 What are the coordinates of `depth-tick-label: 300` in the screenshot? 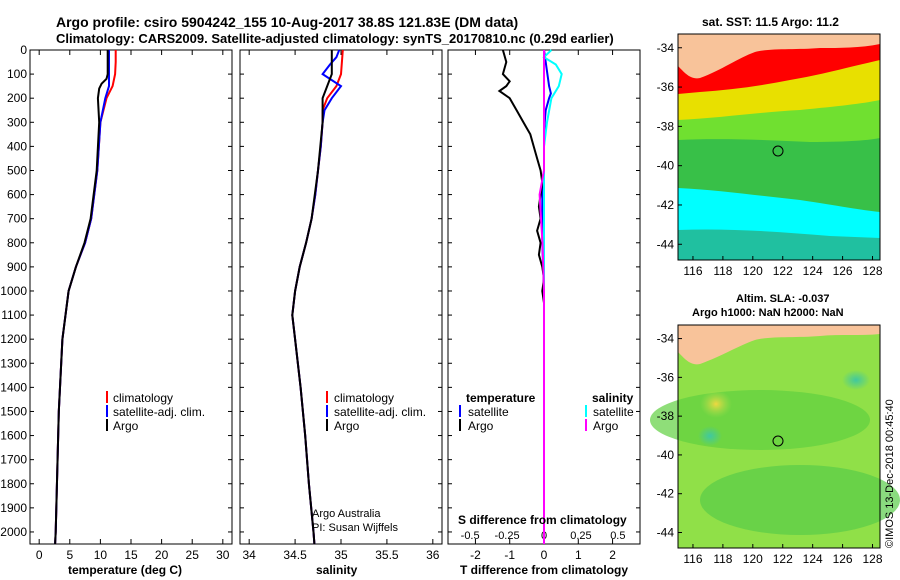 It's located at (17, 122).